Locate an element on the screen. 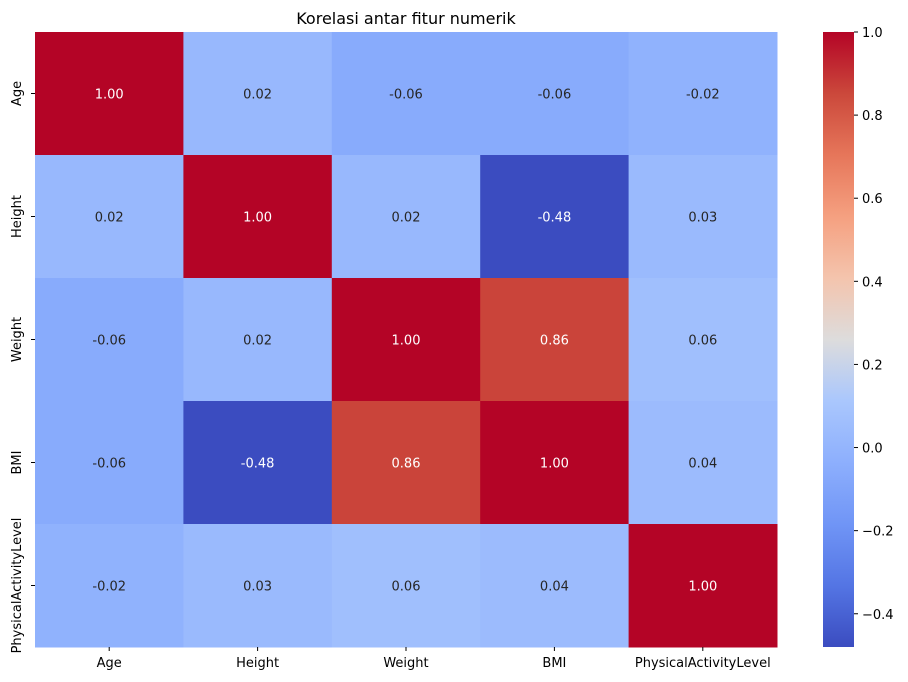 Image resolution: width=908 pixels, height=682 pixels. colorbar-tick-label: 0.6 is located at coordinates (872, 199).